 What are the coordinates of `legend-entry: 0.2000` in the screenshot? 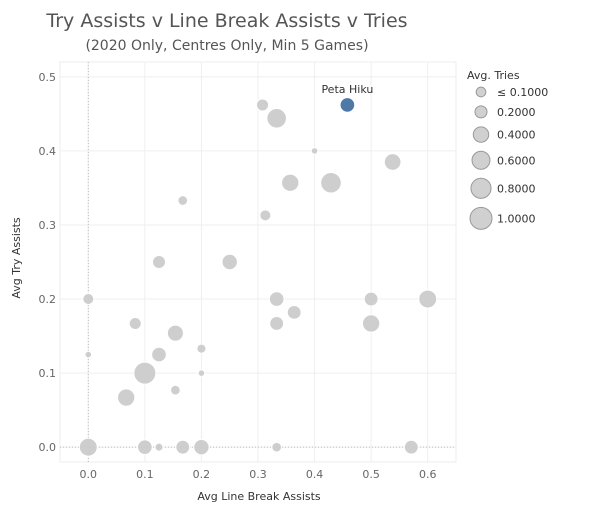 It's located at (516, 112).